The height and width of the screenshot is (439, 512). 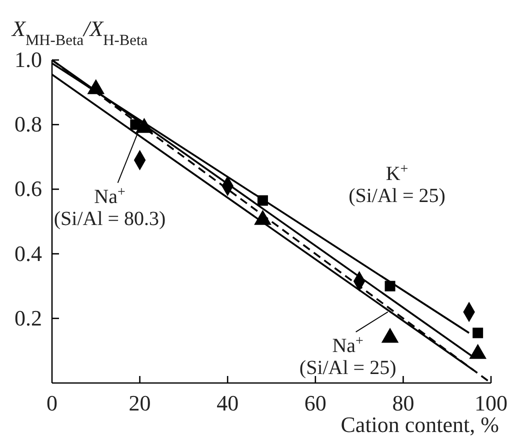 I want to click on annotation: K$^{+}$ (Si/Al = 25), so click(x=397, y=184).